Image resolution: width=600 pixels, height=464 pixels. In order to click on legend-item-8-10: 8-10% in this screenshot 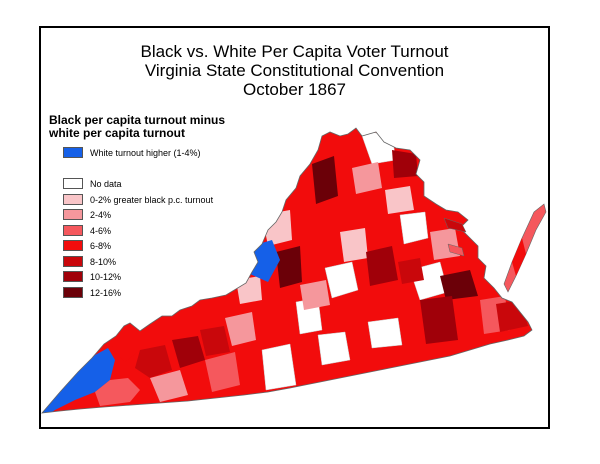, I will do `click(89, 261)`.